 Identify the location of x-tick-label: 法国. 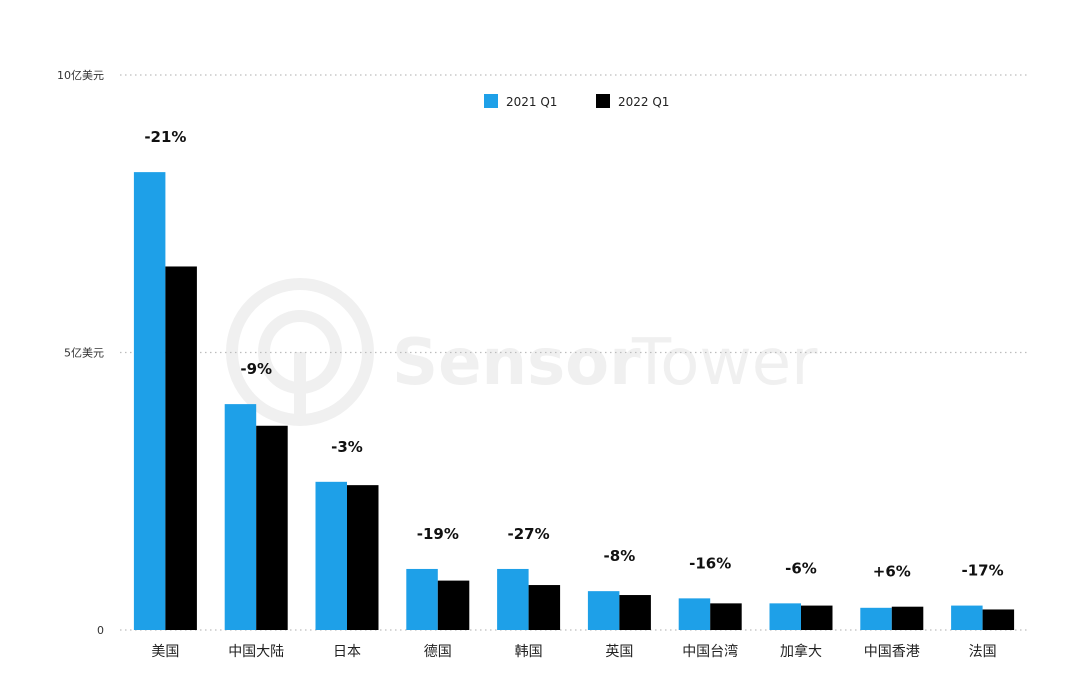
(983, 652).